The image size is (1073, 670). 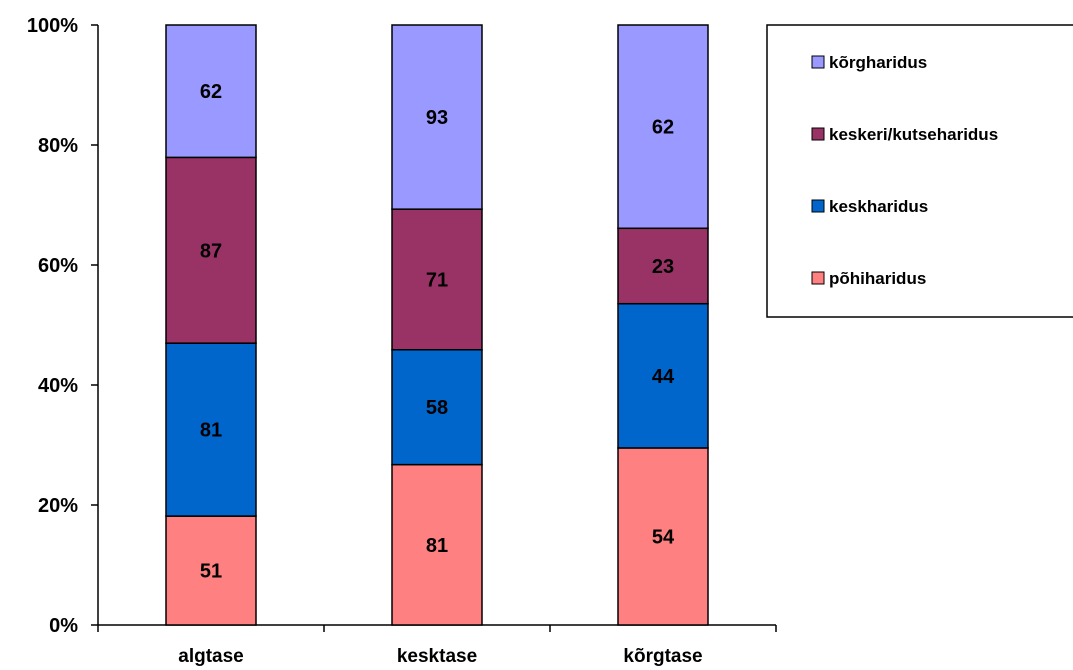 I want to click on bar-value-label: 58, so click(x=437, y=408).